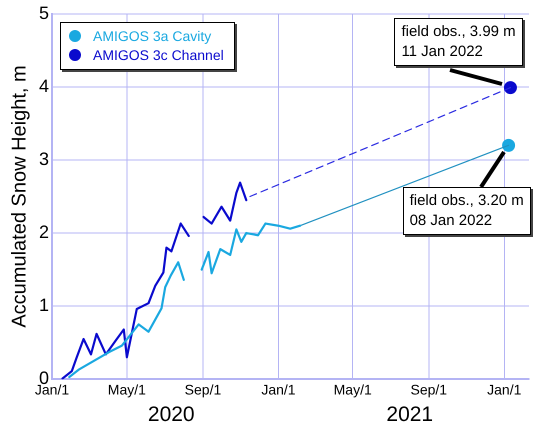 Image resolution: width=537 pixels, height=428 pixels. Describe the element at coordinates (44, 232) in the screenshot. I see `y-tick-label: 2` at that location.